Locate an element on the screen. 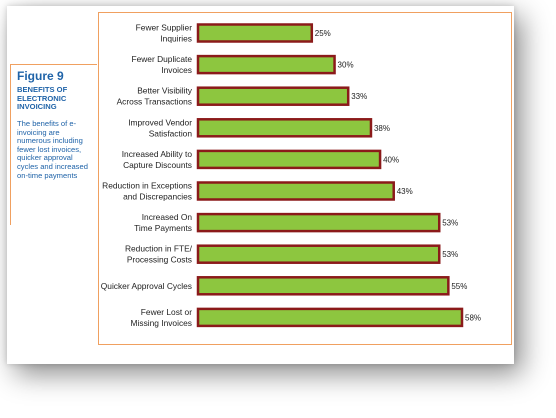  value-label: 55% is located at coordinates (459, 286).